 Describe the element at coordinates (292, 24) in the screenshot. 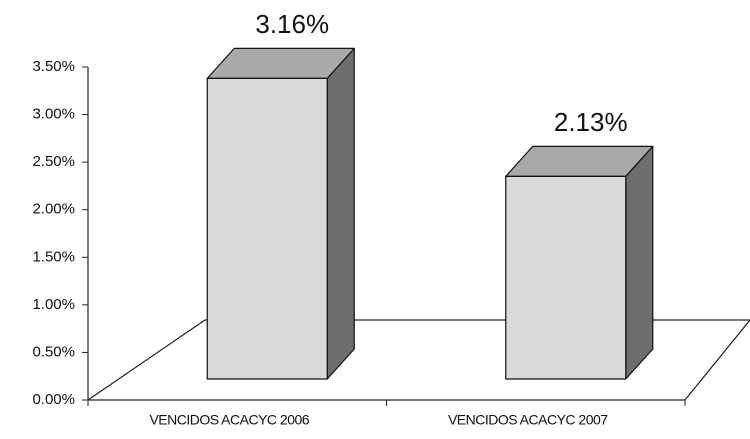

I see `value-label: 3.16%` at that location.